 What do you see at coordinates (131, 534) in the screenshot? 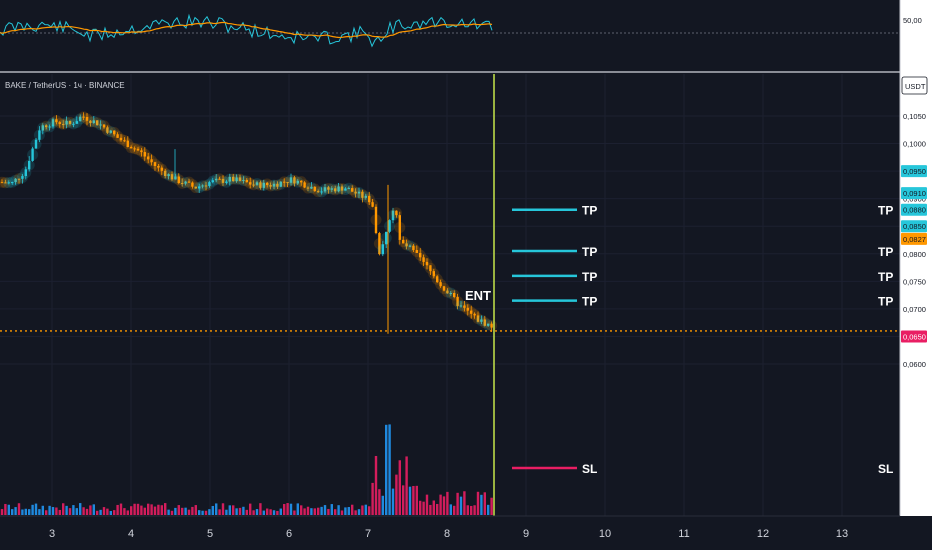
I see `x-tick-label: 4` at bounding box center [131, 534].